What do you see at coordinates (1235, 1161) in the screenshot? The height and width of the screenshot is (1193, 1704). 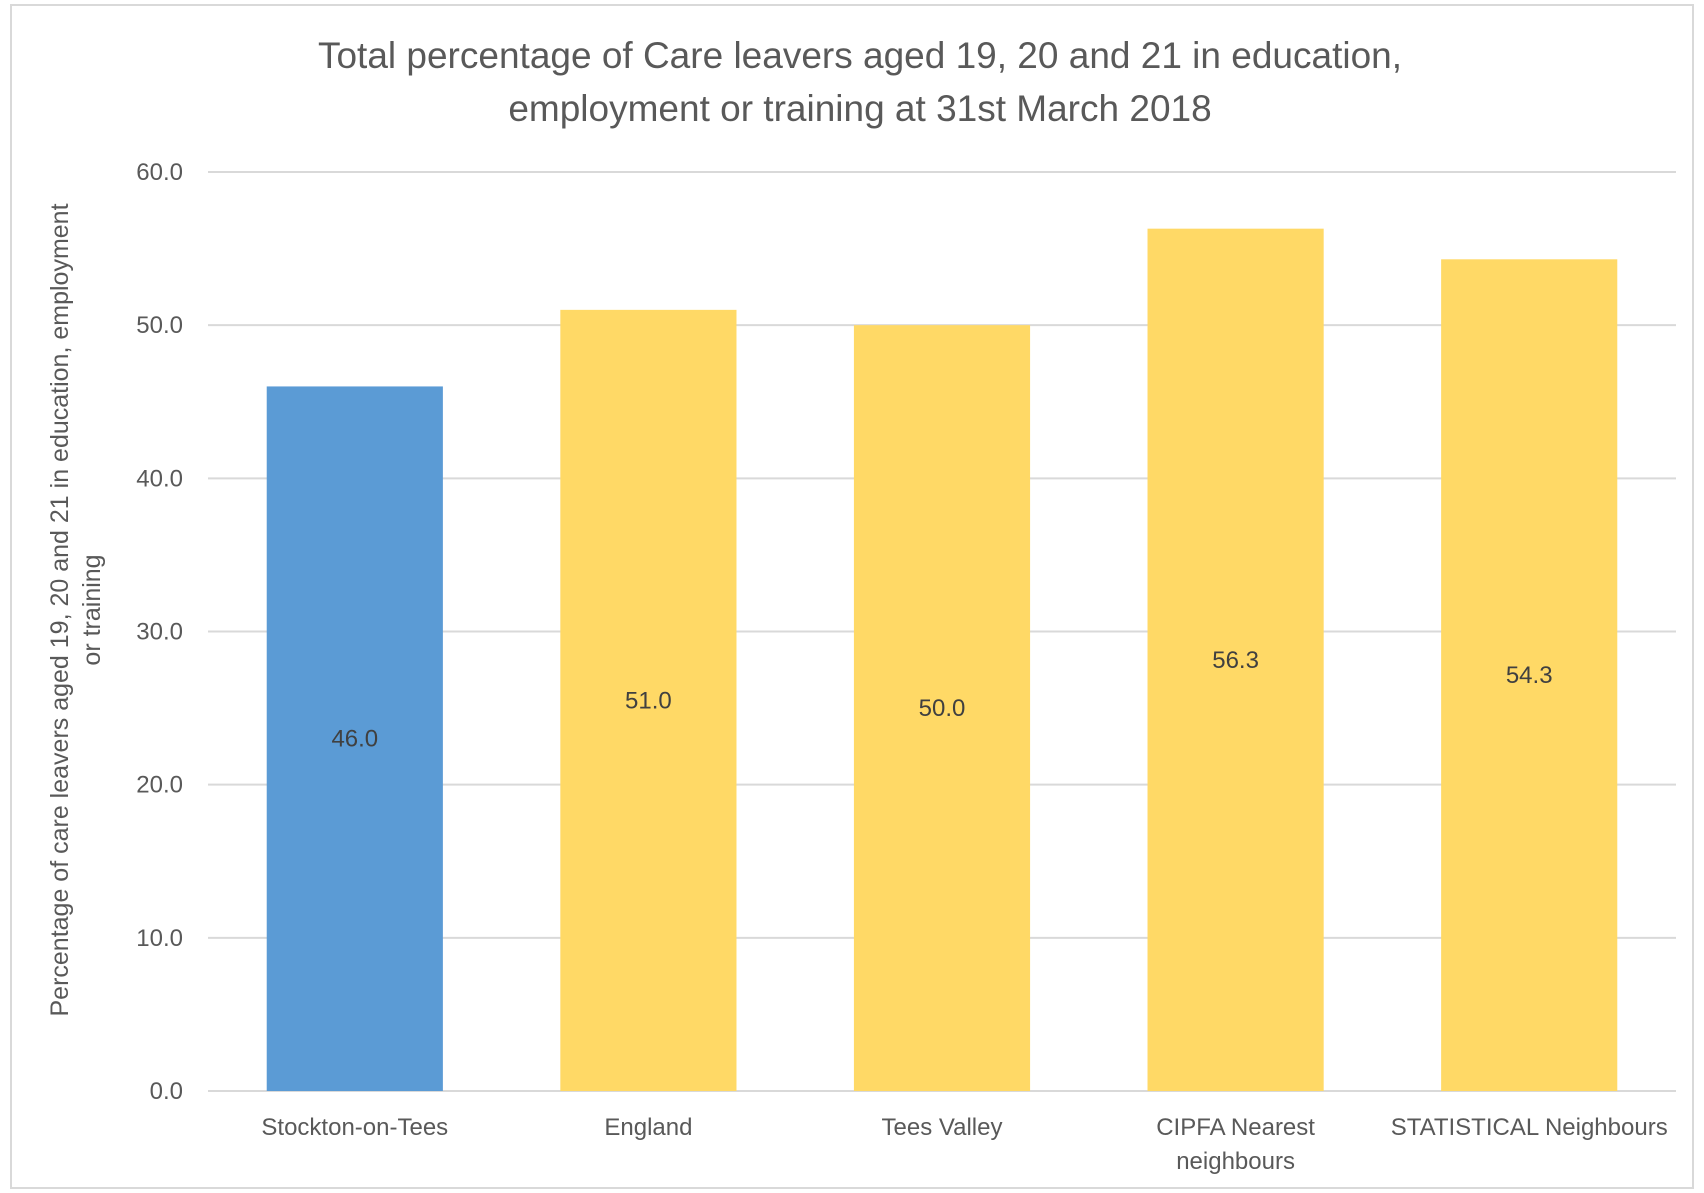 I see `x-category-label: neighbours` at bounding box center [1235, 1161].